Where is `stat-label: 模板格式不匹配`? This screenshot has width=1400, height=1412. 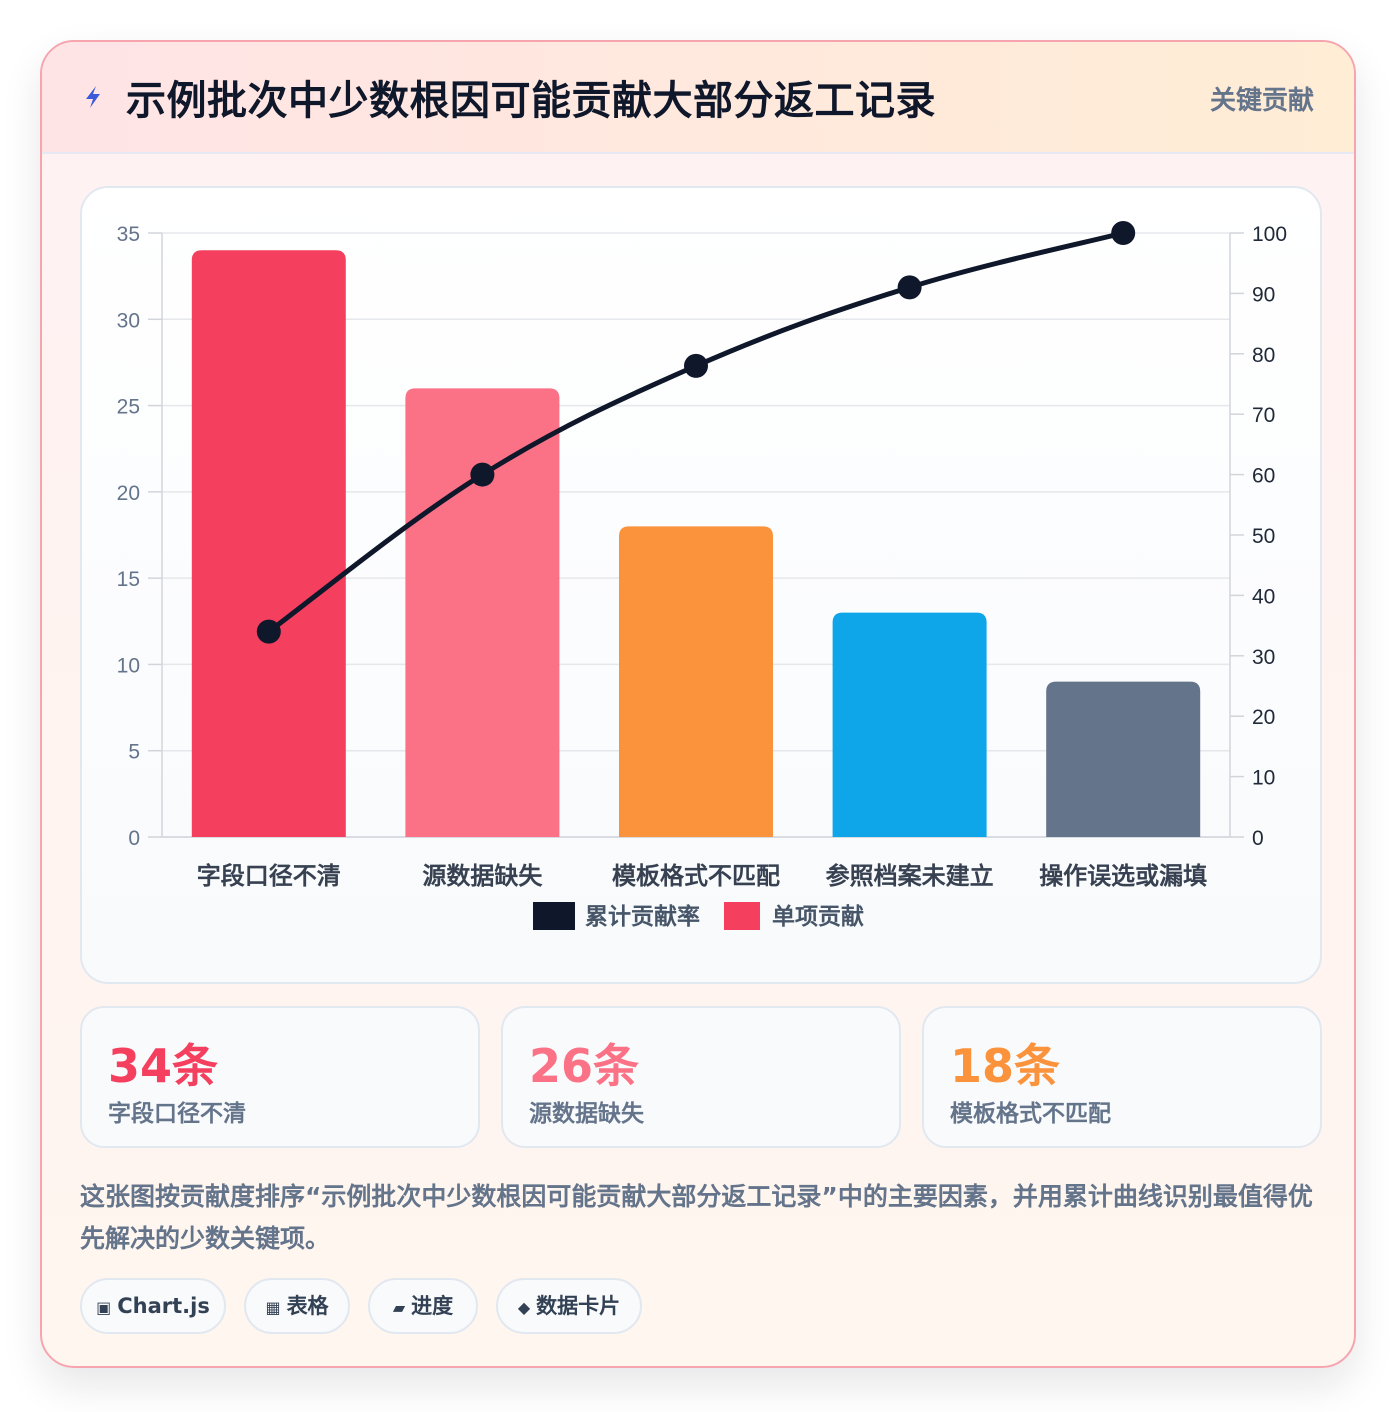 stat-label: 模板格式不匹配 is located at coordinates (1030, 1114).